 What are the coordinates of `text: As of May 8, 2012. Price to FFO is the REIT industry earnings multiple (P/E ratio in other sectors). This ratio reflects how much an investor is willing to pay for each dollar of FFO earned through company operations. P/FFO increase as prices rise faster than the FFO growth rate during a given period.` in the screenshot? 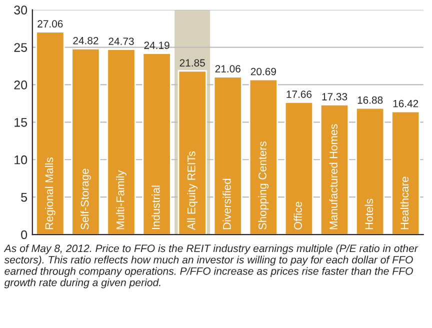 It's located at (211, 266).